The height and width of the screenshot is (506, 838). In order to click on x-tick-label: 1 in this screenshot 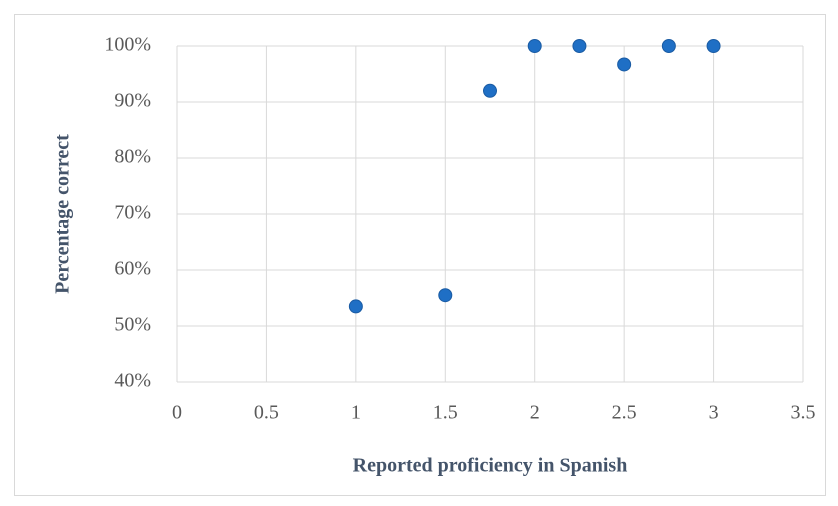, I will do `click(356, 413)`.